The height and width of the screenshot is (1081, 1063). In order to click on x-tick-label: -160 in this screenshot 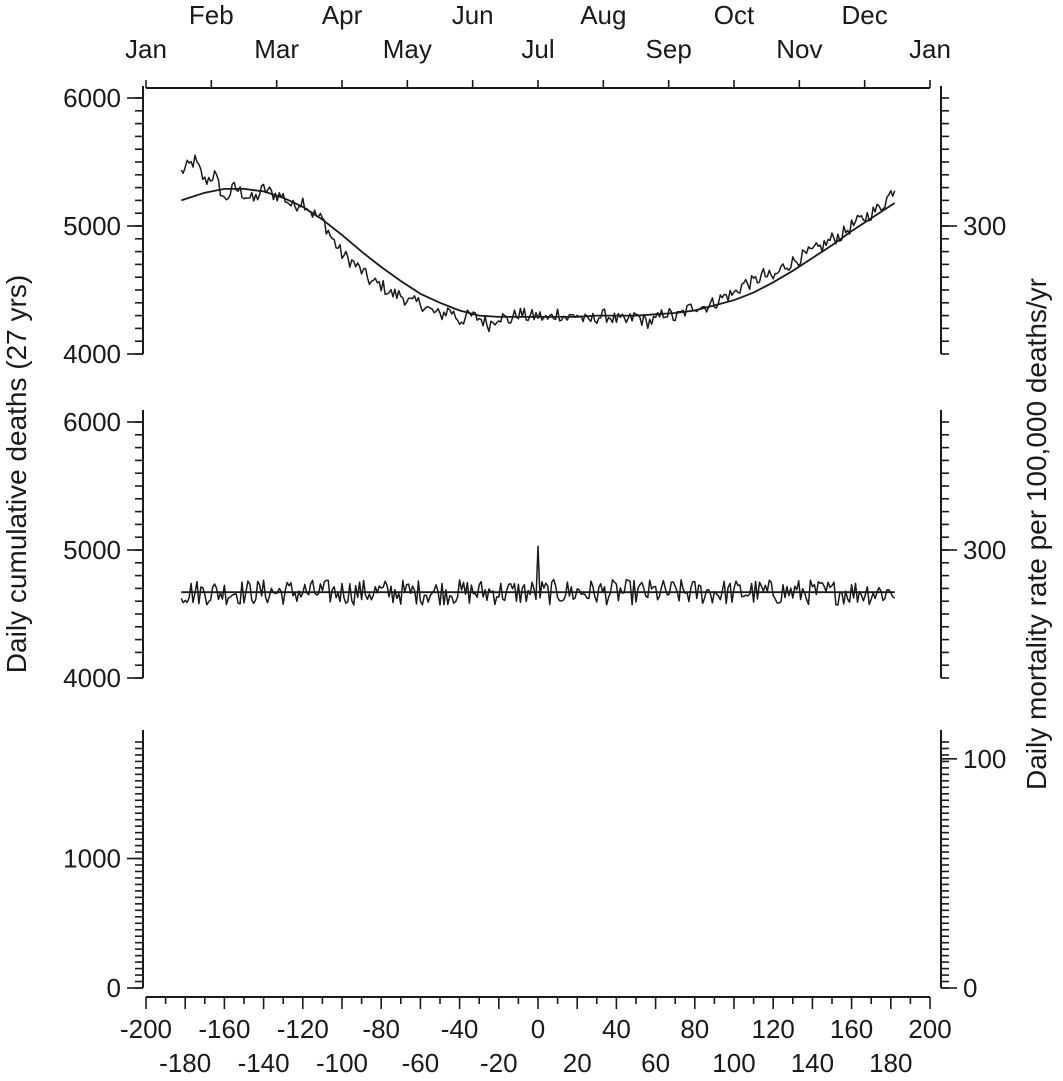, I will do `click(224, 1029)`.